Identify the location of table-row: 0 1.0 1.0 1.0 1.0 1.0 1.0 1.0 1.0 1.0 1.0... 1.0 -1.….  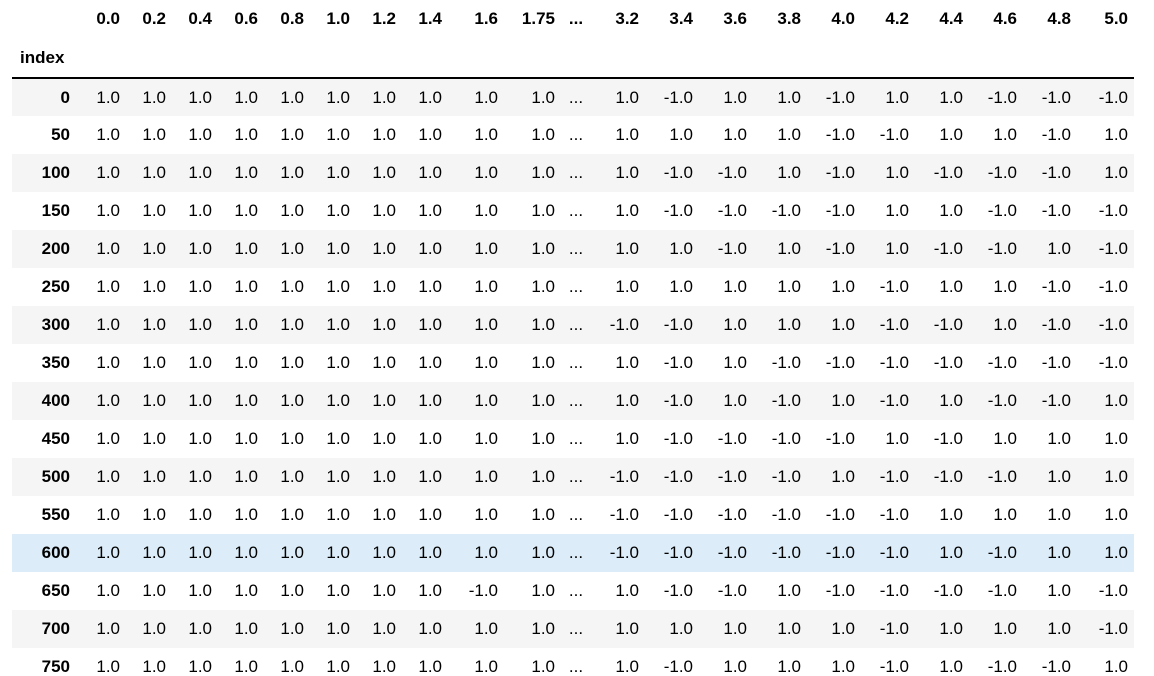
(573, 97).